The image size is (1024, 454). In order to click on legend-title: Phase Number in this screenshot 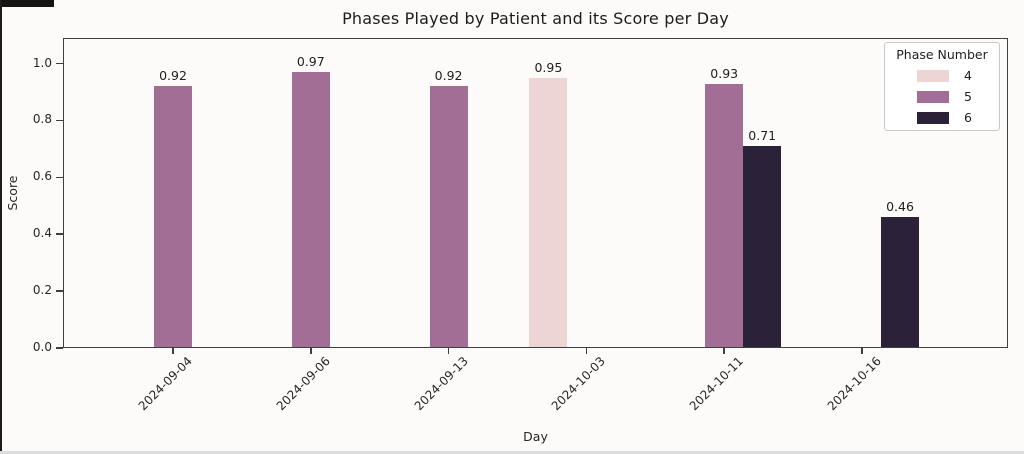, I will do `click(942, 54)`.